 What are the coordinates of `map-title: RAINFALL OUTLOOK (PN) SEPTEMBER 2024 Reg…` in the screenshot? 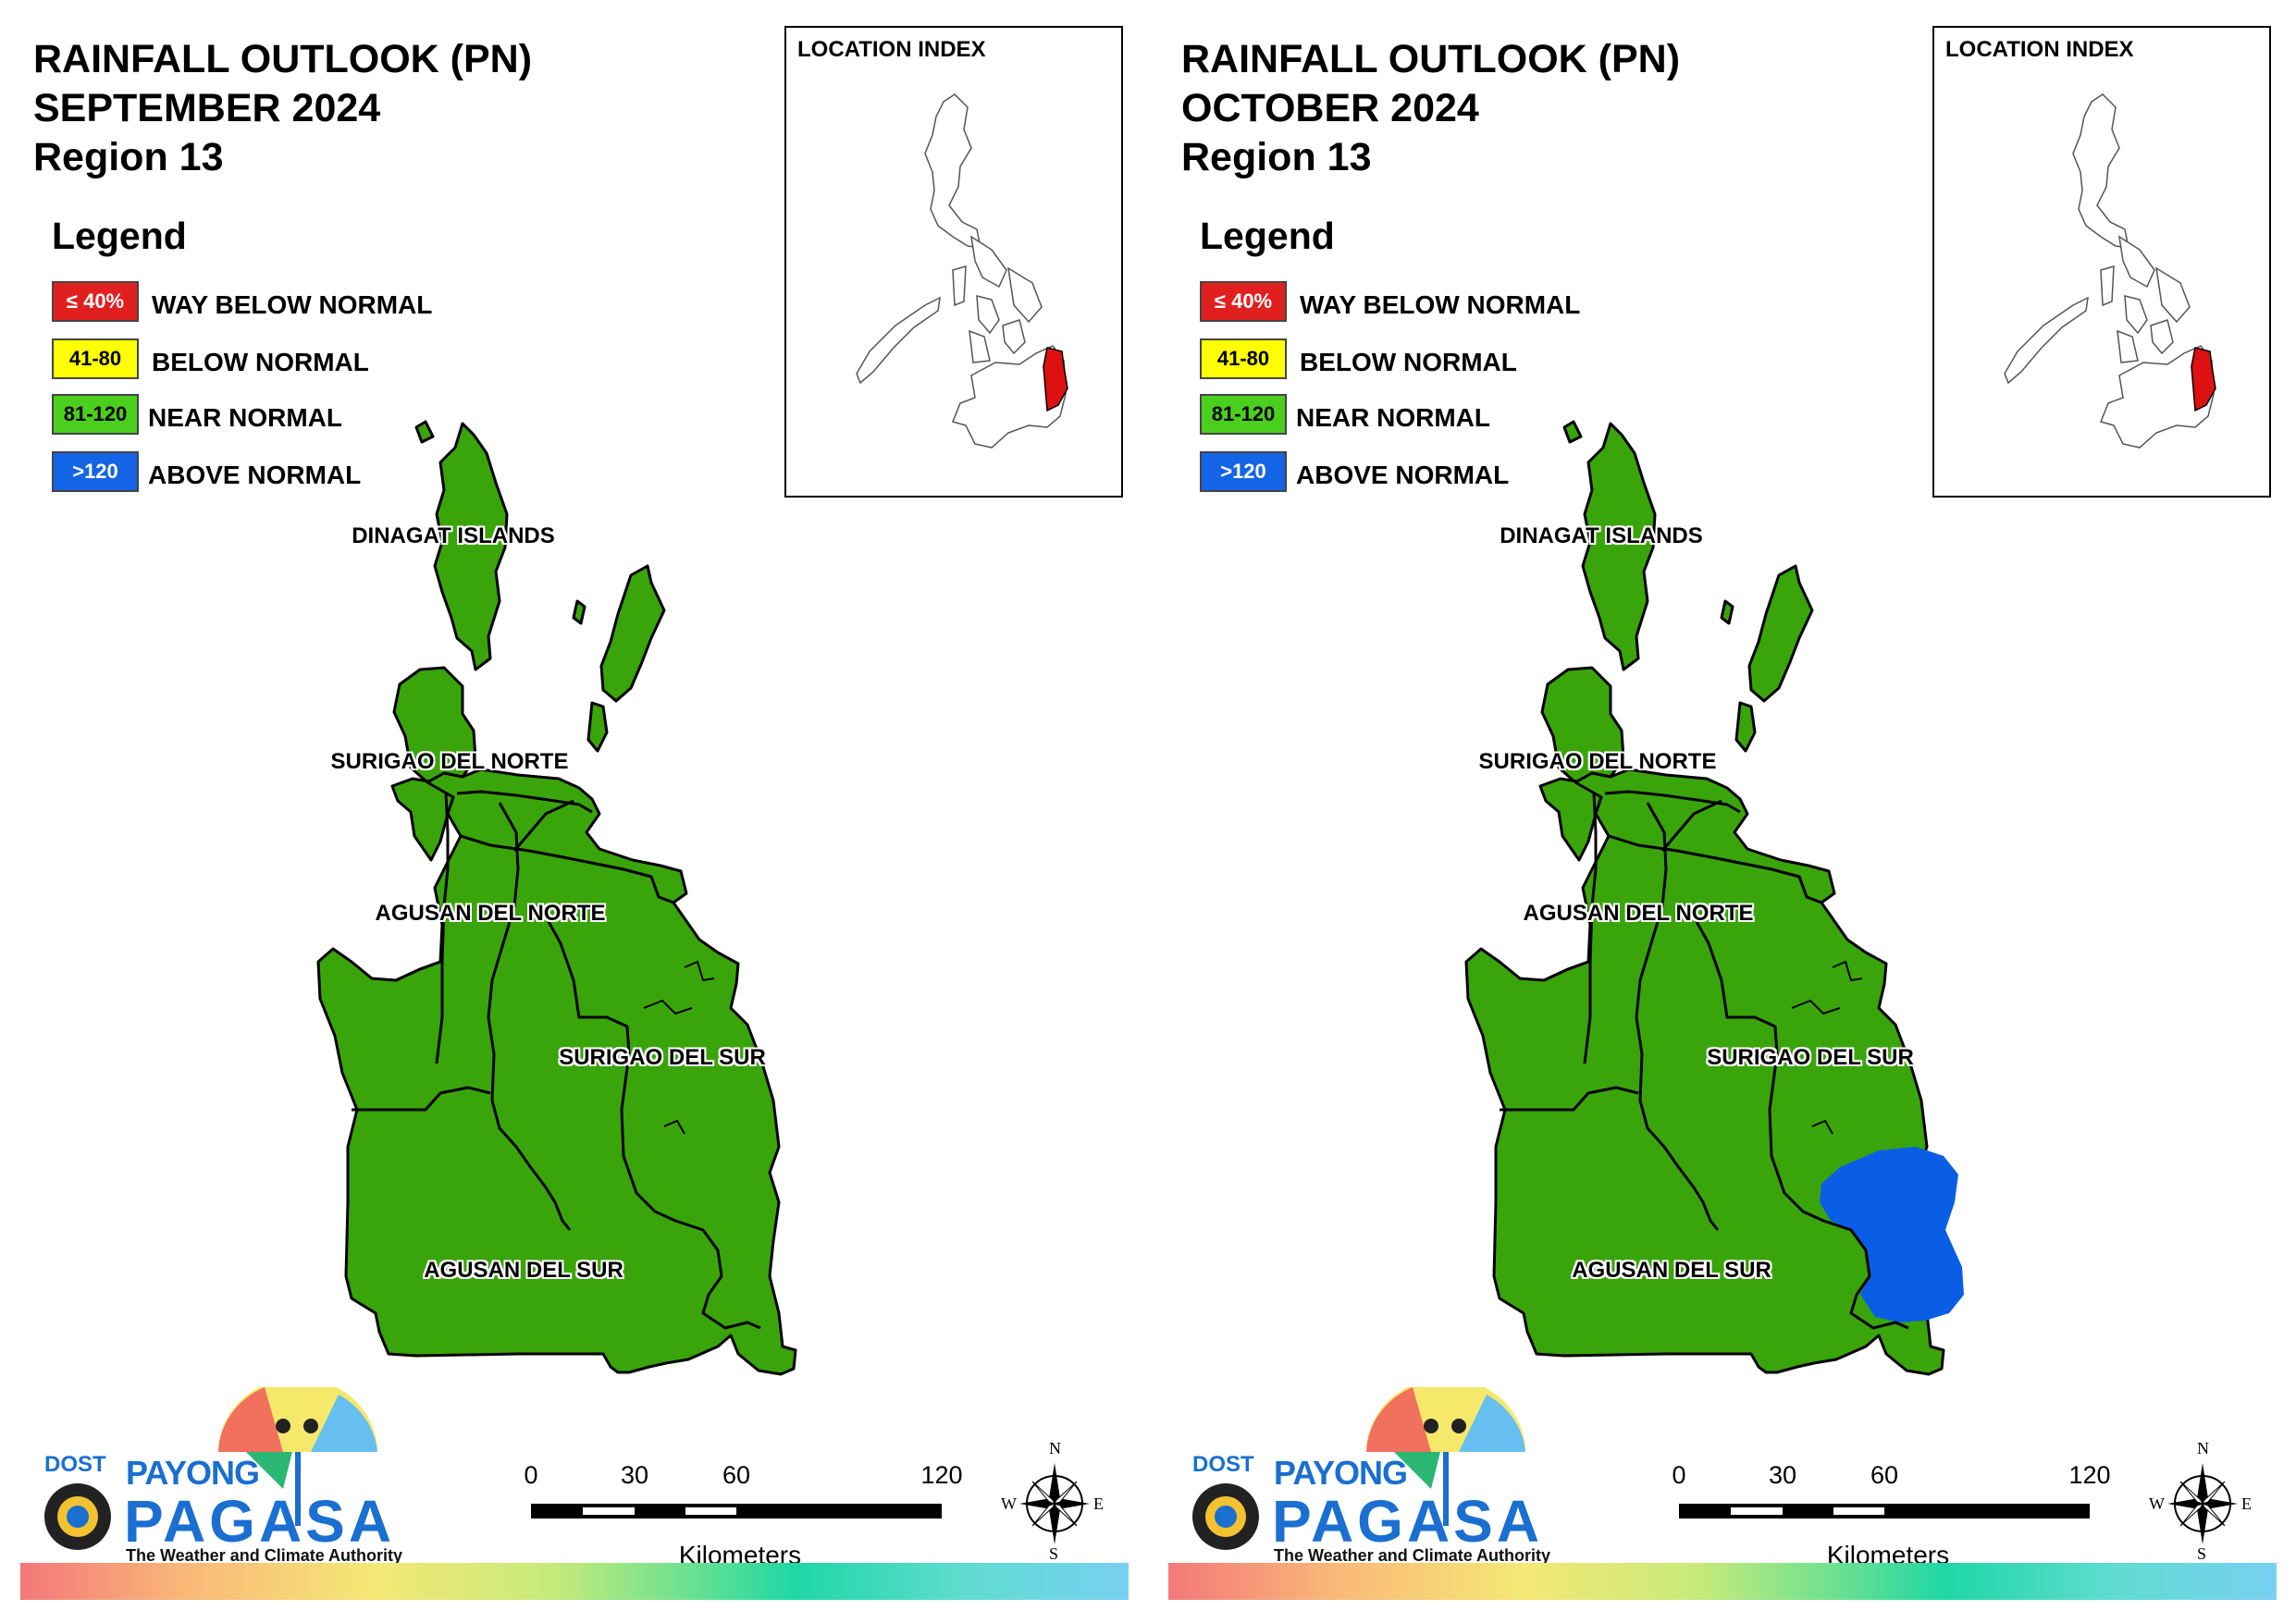 It's located at (282, 108).